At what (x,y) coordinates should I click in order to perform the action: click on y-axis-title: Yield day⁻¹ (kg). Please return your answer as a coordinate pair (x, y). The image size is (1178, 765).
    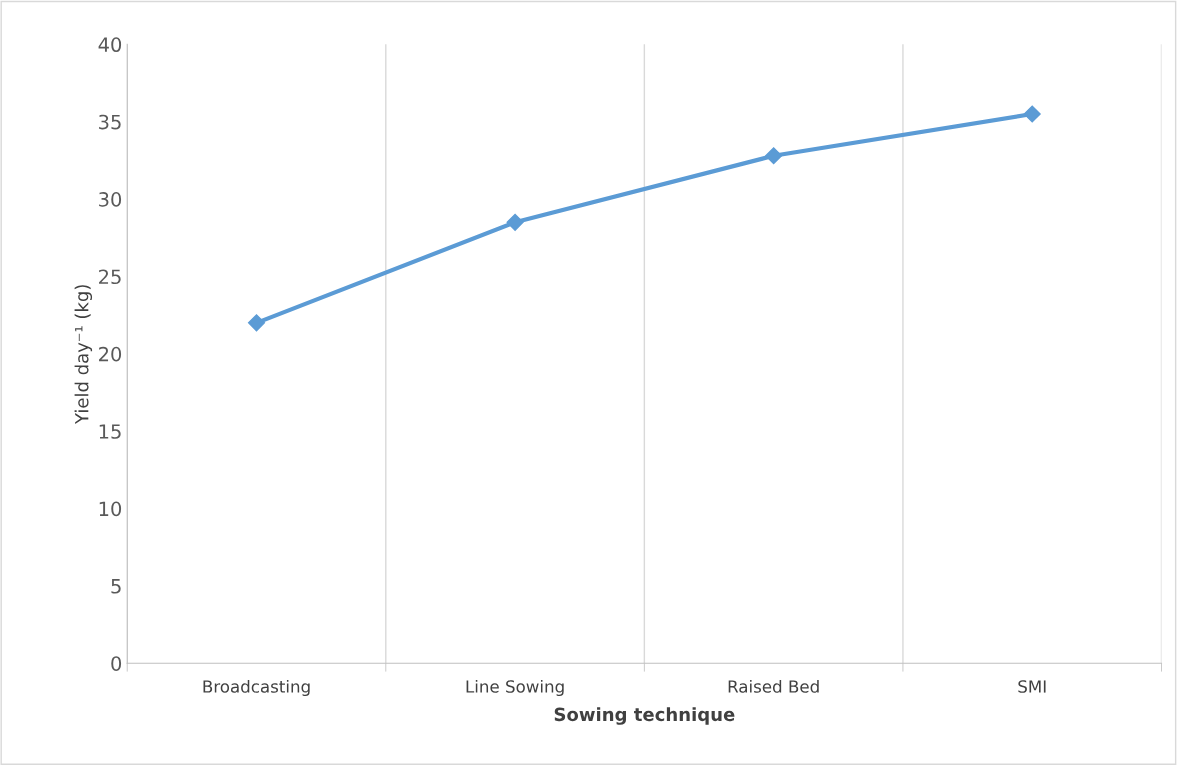
    Looking at the image, I should click on (83, 355).